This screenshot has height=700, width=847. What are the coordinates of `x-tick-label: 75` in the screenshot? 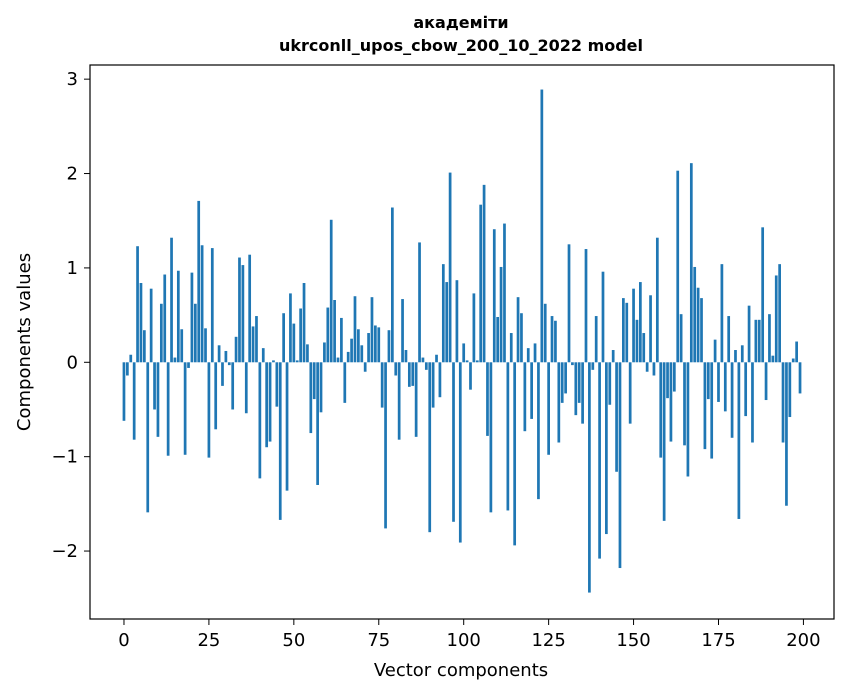 It's located at (378, 640).